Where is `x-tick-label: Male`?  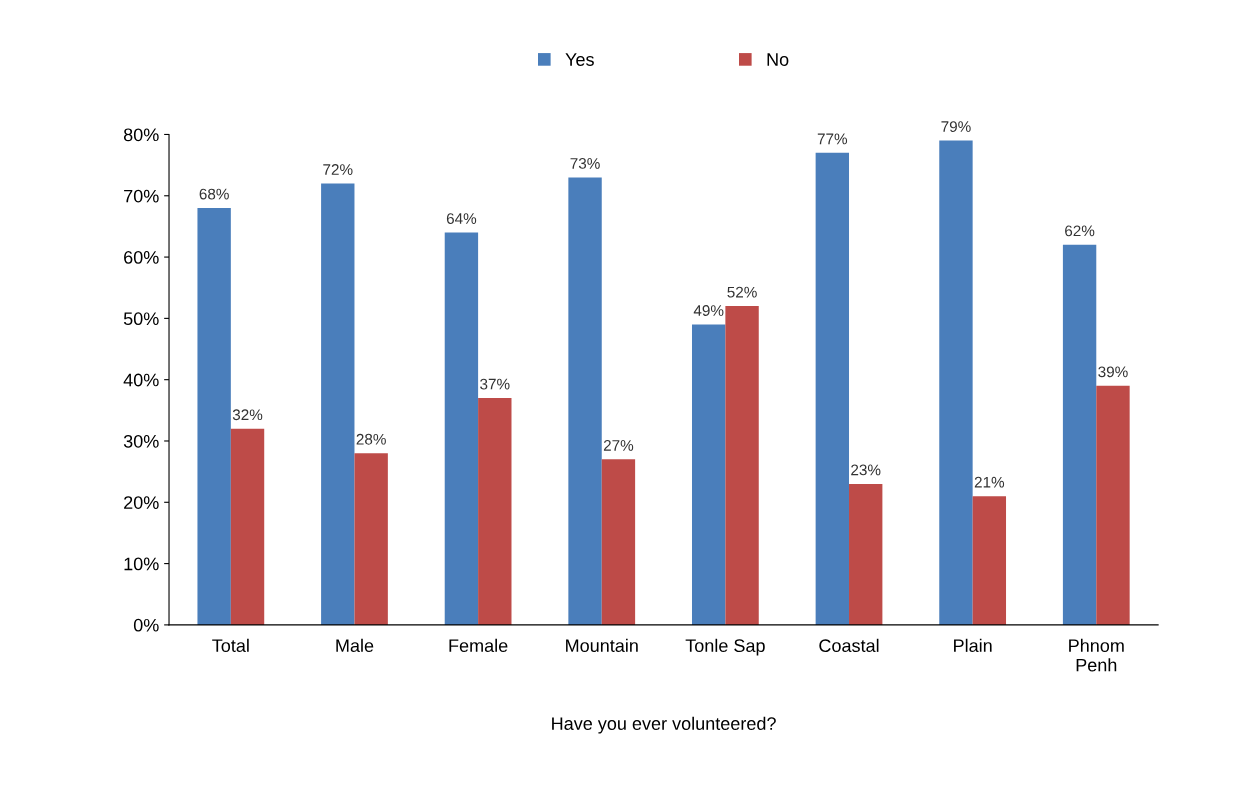 x-tick-label: Male is located at coordinates (355, 645).